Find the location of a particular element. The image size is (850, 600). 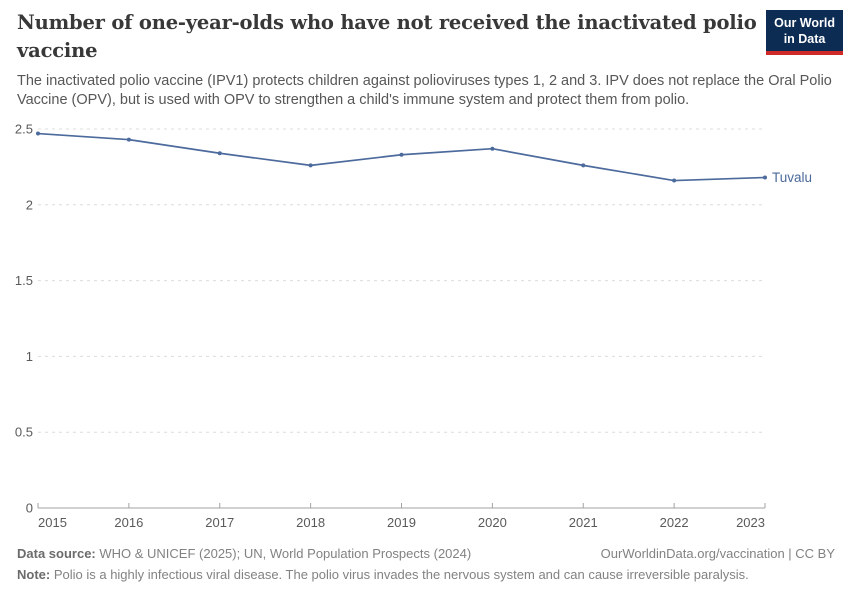

data-line is located at coordinates (401, 157).